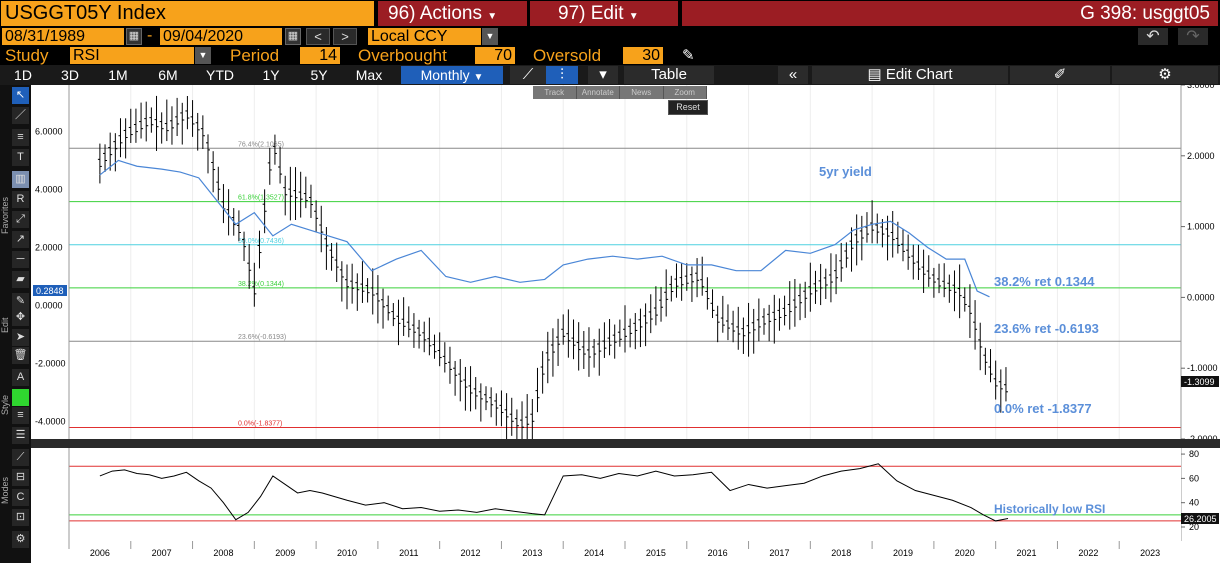  What do you see at coordinates (50, 290) in the screenshot?
I see `left-last-value-box` at bounding box center [50, 290].